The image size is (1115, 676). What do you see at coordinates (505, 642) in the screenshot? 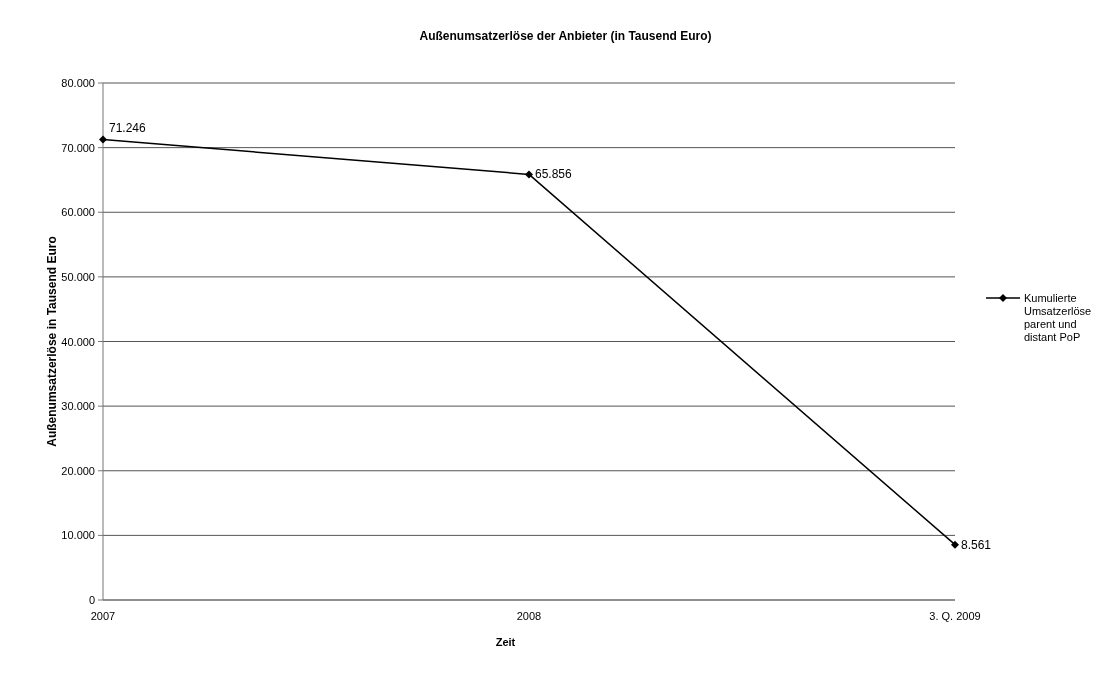
I see `x-axis-title: Zeit` at bounding box center [505, 642].